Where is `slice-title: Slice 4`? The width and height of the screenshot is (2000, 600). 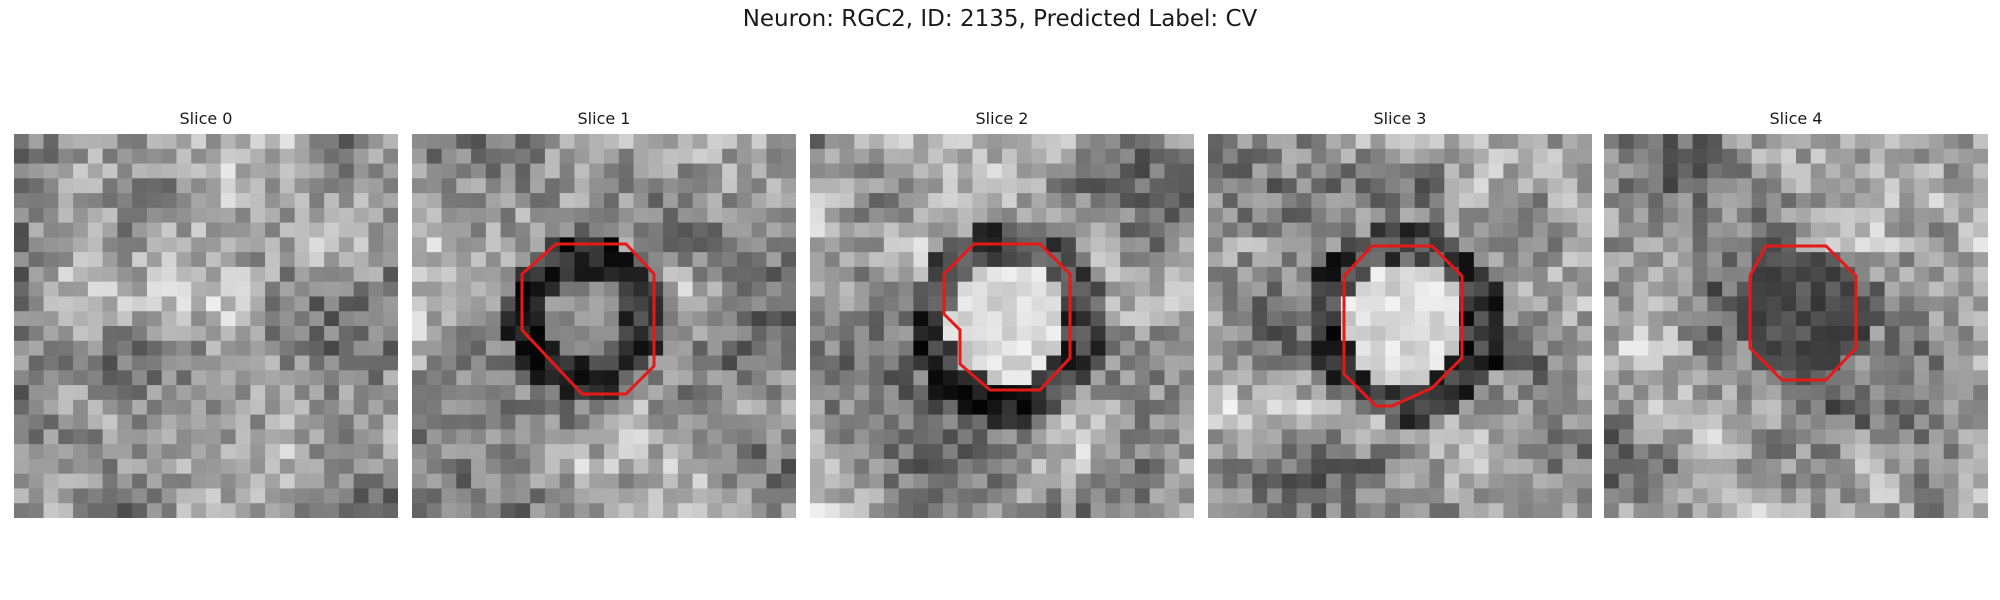
slice-title: Slice 4 is located at coordinates (1796, 118).